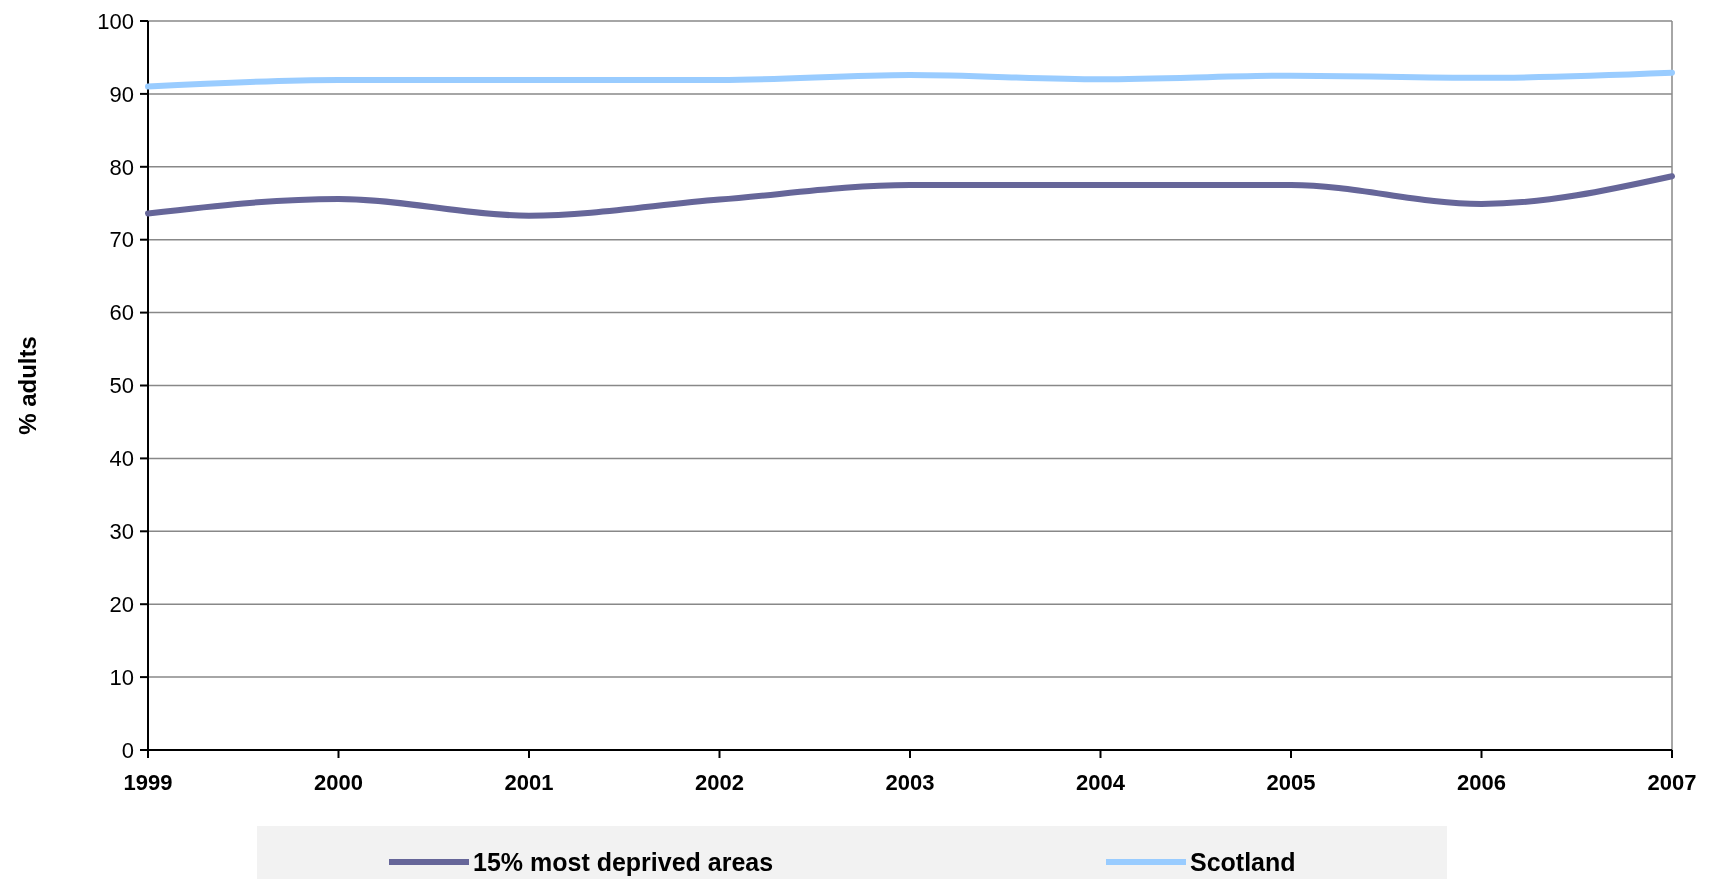 The height and width of the screenshot is (879, 1717). I want to click on legend-label: Scotland, so click(1243, 861).